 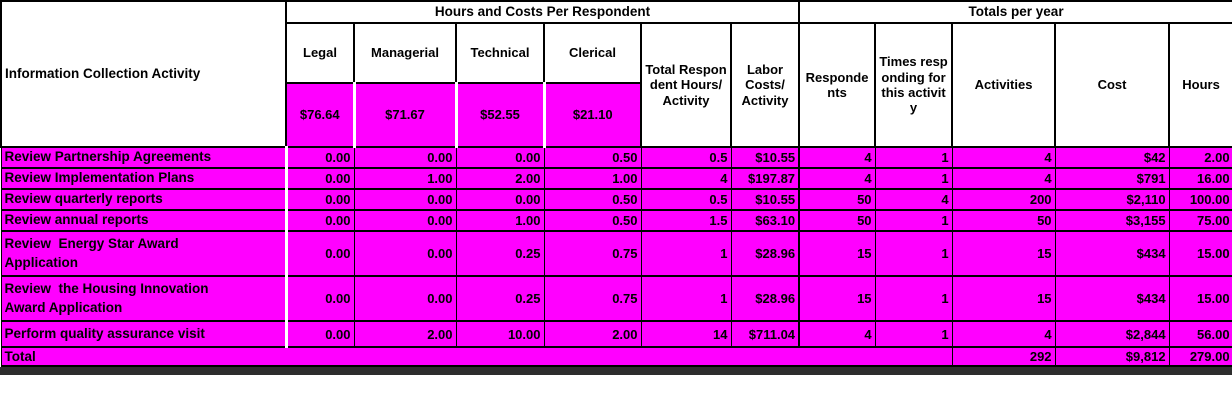 What do you see at coordinates (592, 178) in the screenshot?
I see `clerical-hours-cell: 1.00` at bounding box center [592, 178].